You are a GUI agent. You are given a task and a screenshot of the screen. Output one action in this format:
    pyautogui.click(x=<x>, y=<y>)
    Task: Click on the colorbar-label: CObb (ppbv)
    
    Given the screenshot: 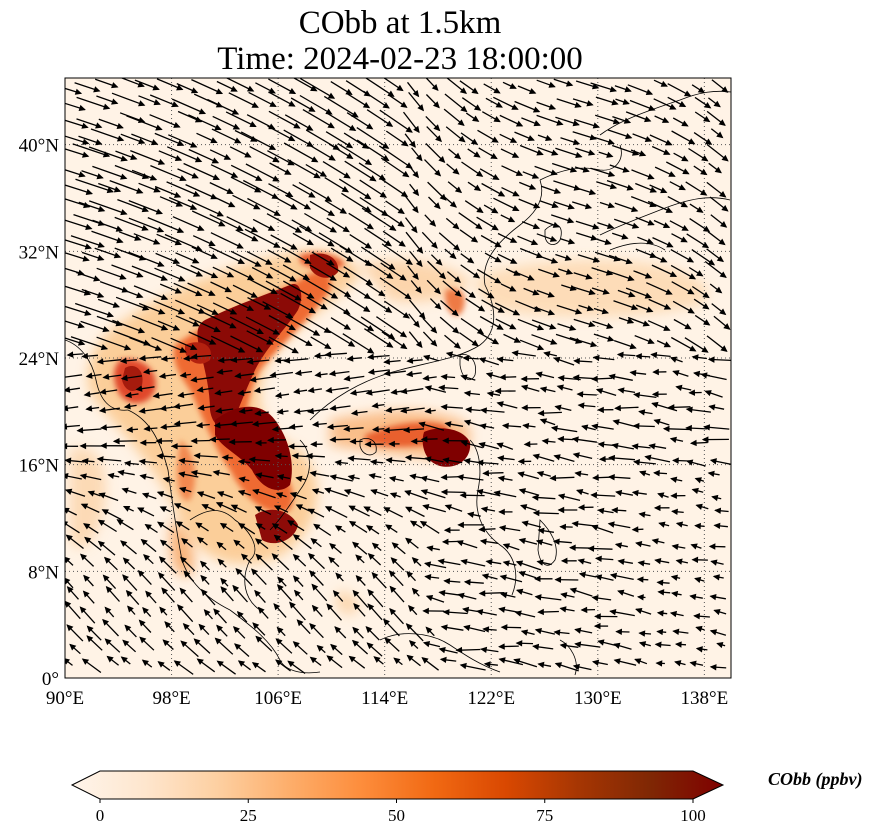 What is the action you would take?
    pyautogui.click(x=815, y=779)
    